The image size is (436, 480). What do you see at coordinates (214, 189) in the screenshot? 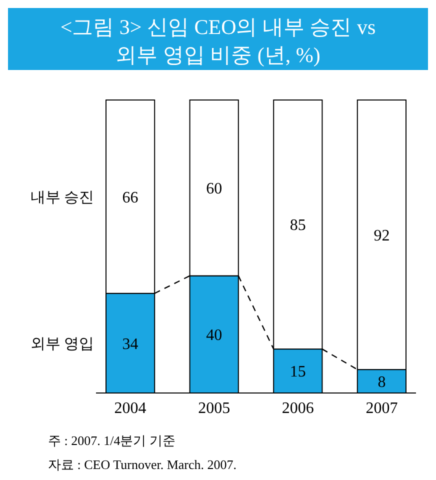
I see `data-label: 60` at bounding box center [214, 189].